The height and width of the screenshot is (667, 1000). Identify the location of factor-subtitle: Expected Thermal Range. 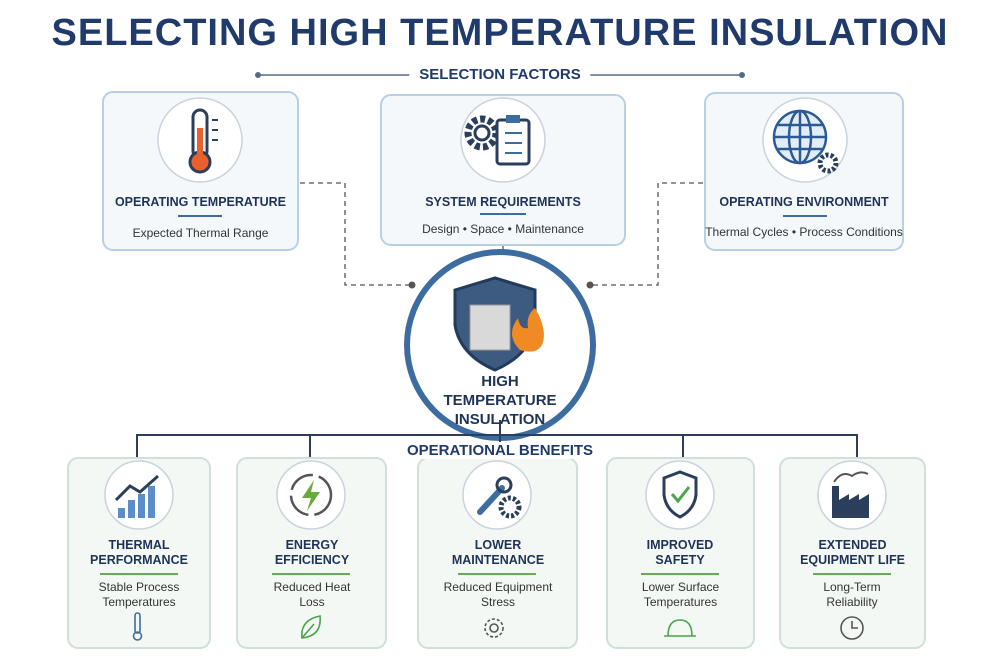
(200, 233).